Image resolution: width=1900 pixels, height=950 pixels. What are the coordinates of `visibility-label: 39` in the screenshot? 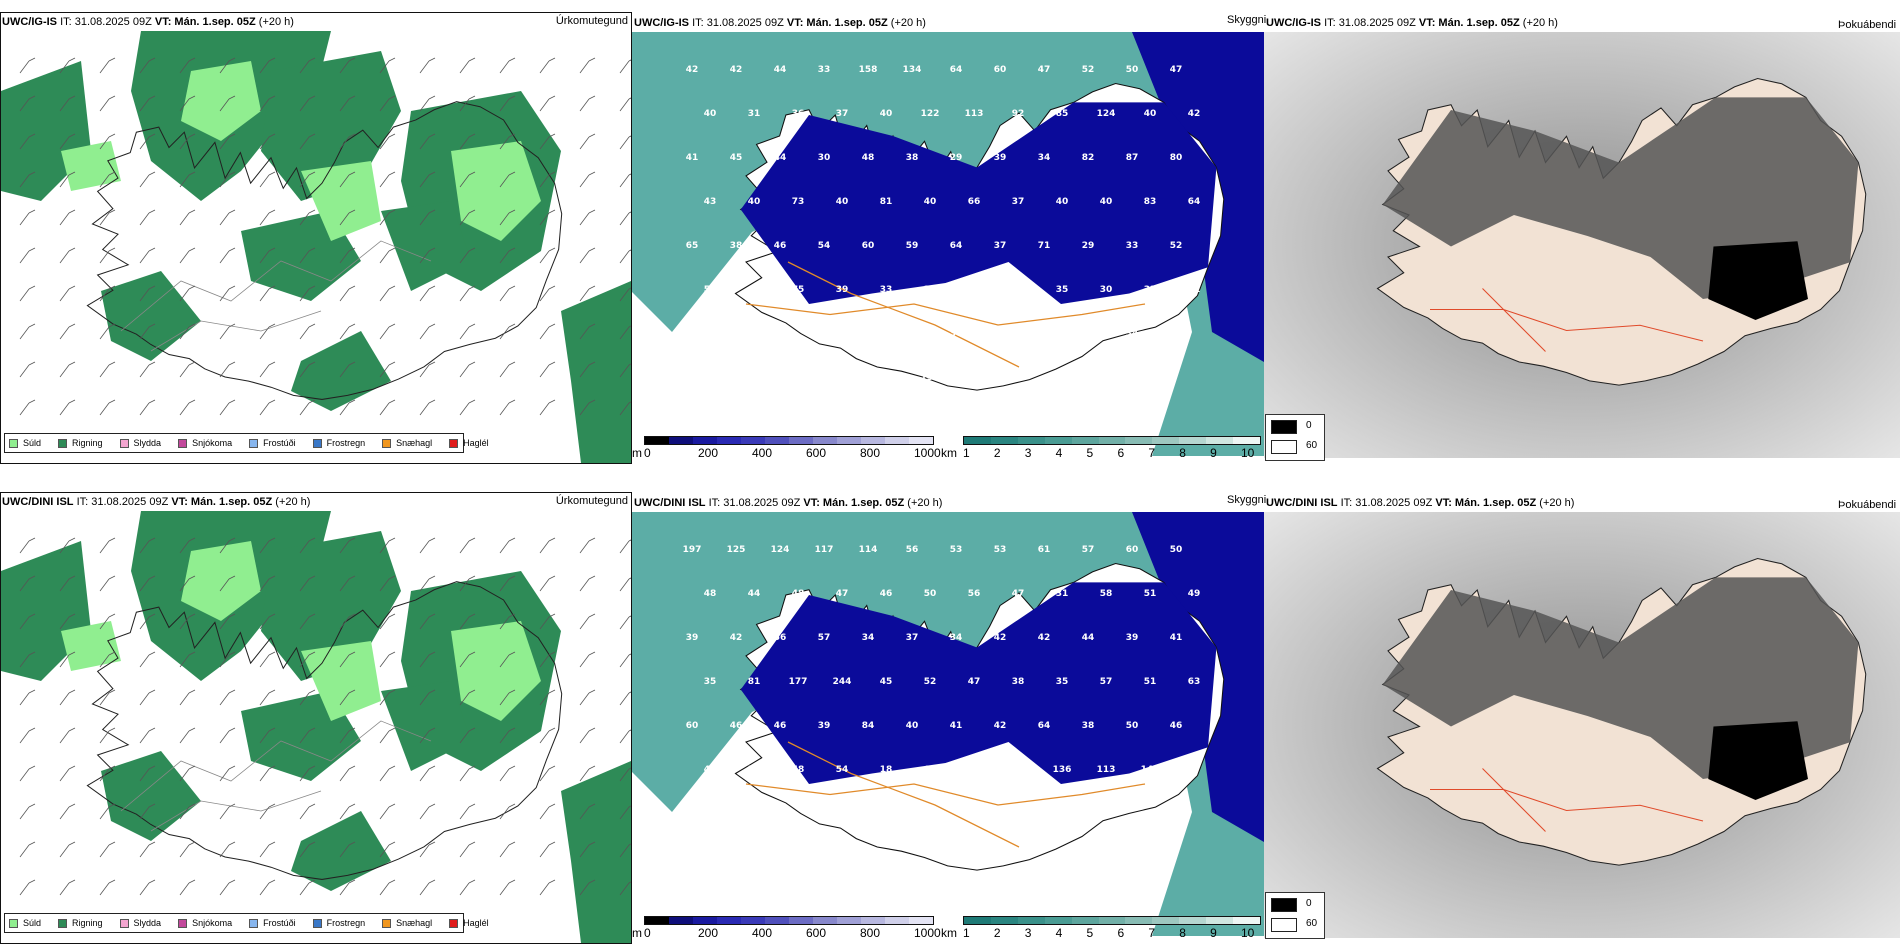 It's located at (736, 334).